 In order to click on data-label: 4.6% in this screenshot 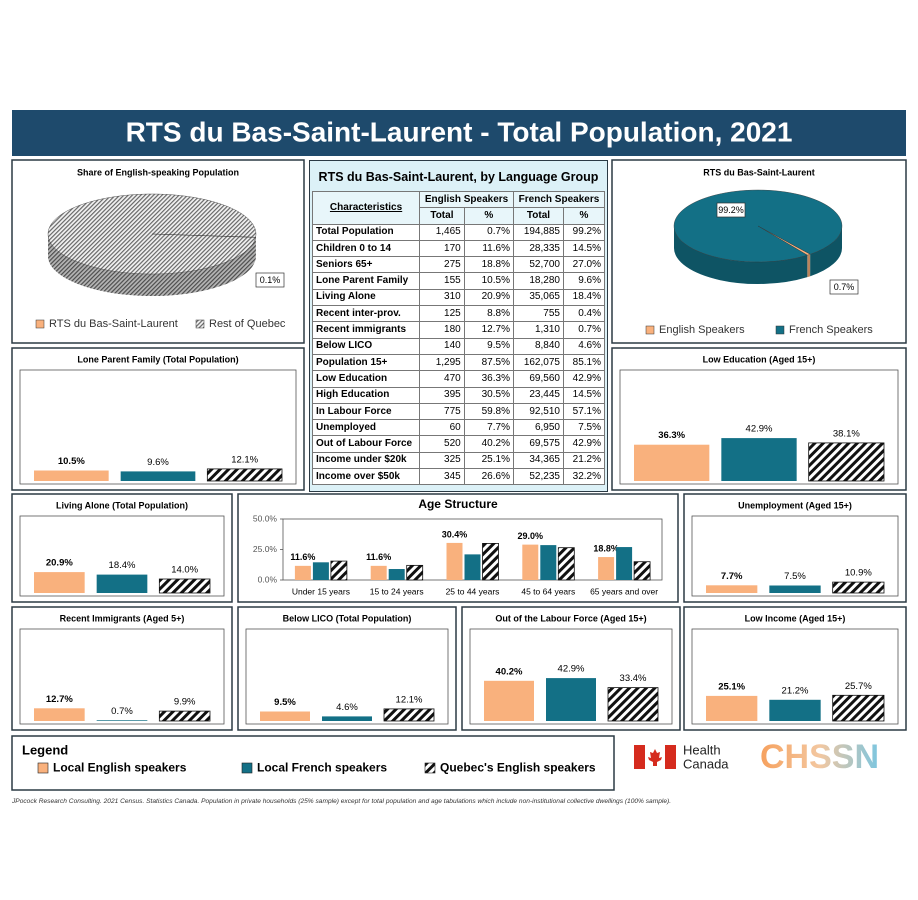, I will do `click(347, 707)`.